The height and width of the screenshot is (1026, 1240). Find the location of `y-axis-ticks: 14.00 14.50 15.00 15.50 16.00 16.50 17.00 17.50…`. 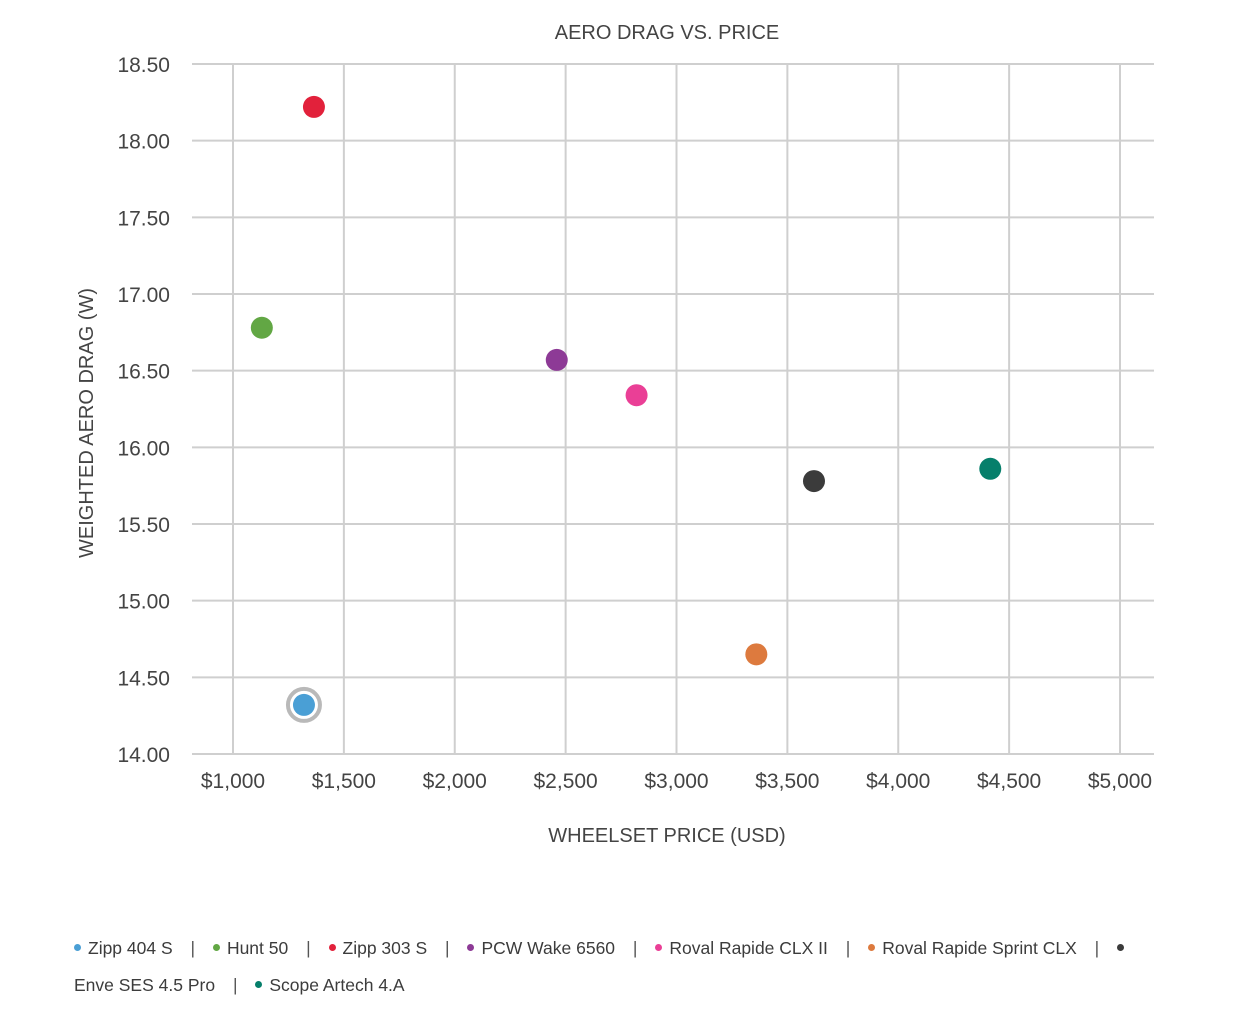

y-axis-ticks: 14.00 14.50 15.00 15.50 16.00 16.50 17.00 17.50… is located at coordinates (143, 410).